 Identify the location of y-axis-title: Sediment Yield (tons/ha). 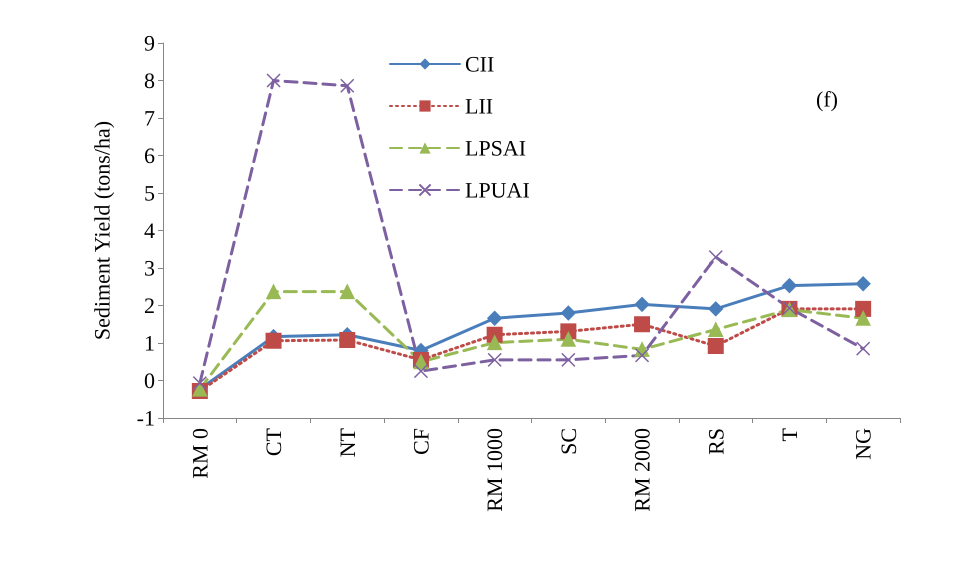
(102, 230).